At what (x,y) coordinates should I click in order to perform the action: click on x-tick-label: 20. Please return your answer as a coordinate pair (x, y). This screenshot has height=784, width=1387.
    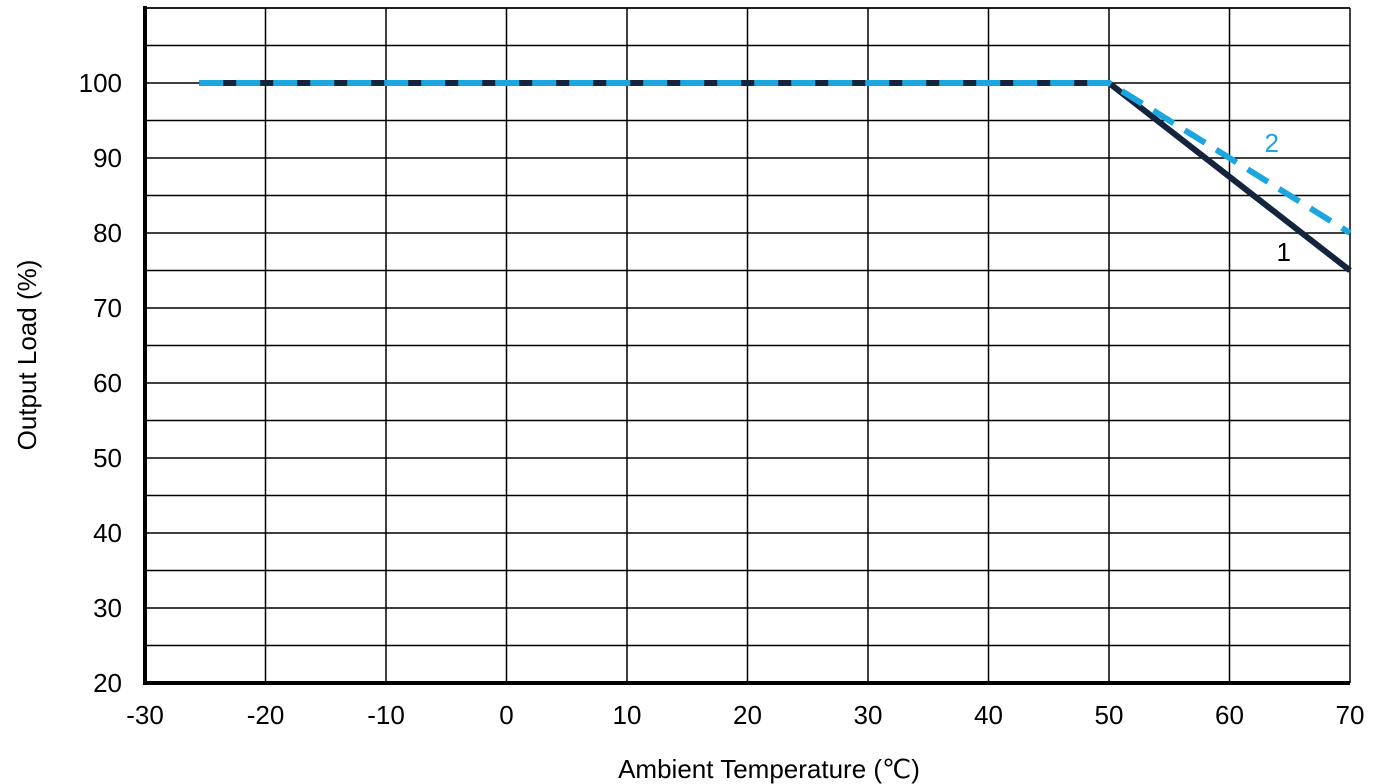
    Looking at the image, I should click on (747, 715).